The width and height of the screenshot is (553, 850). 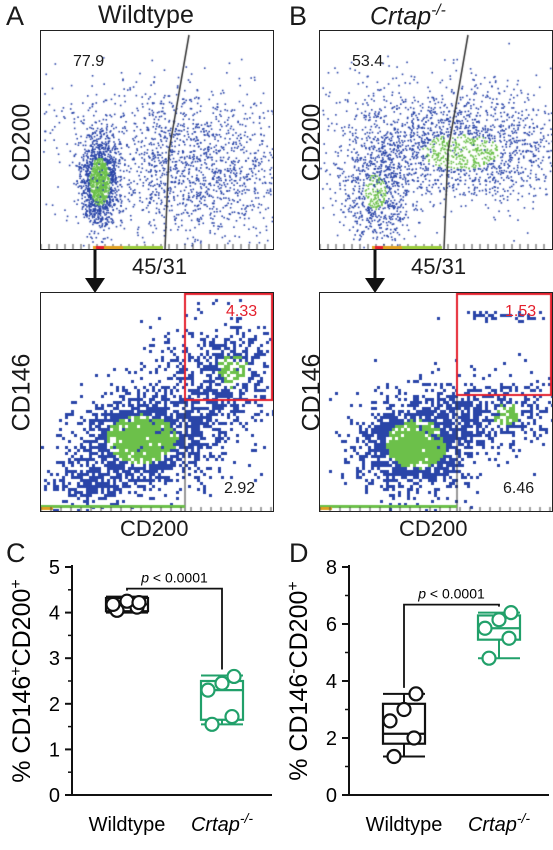 I want to click on panel-a-bottom-xlabel: CD200, so click(x=154, y=528).